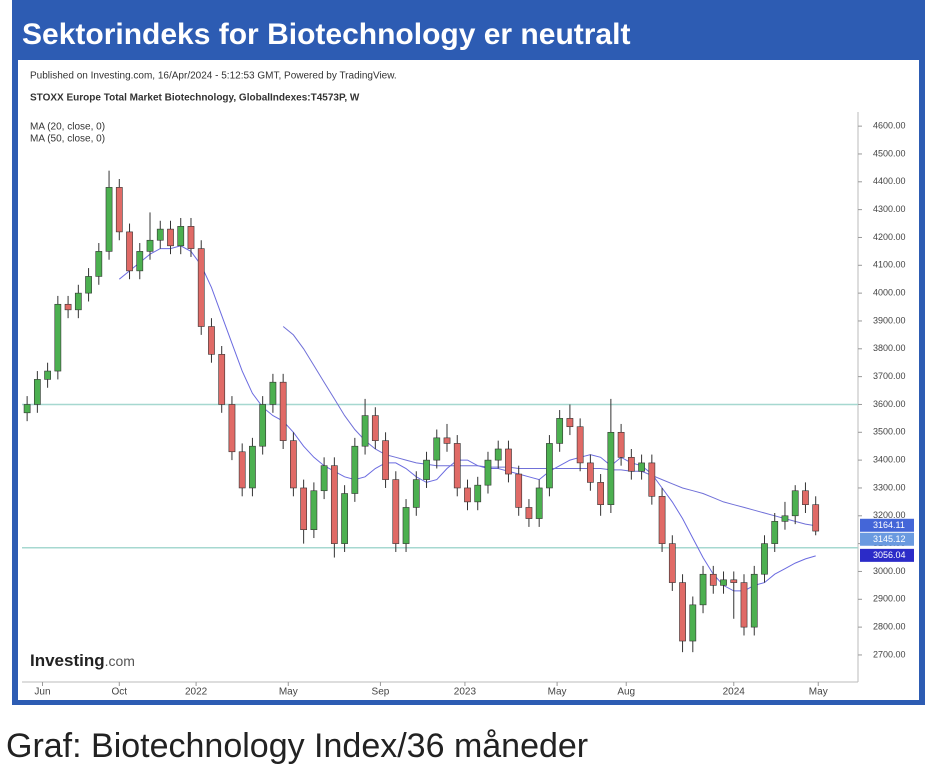 The width and height of the screenshot is (934, 779). I want to click on x-tick-label: Aug, so click(626, 692).